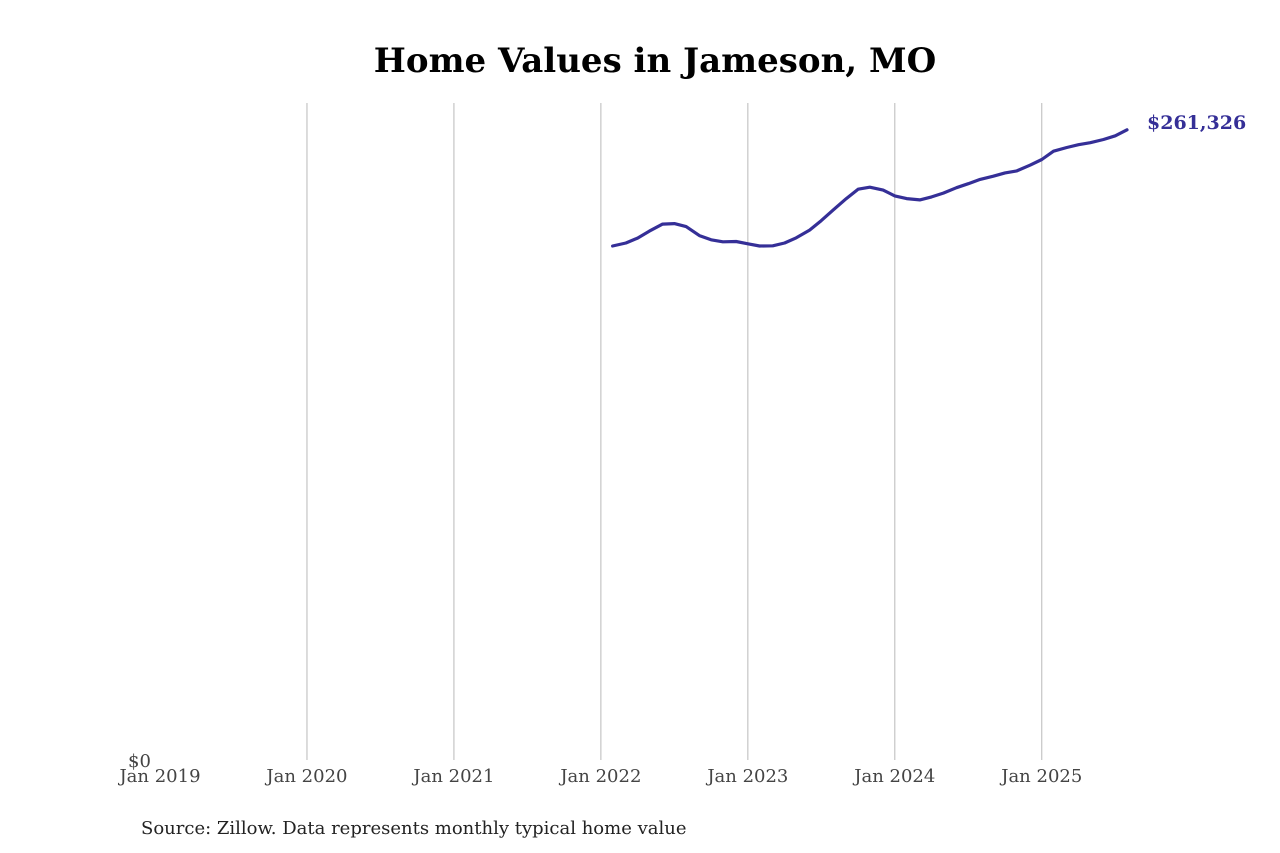 Image resolution: width=1280 pixels, height=853 pixels. I want to click on x-tick-label: Jan 2020, so click(305, 776).